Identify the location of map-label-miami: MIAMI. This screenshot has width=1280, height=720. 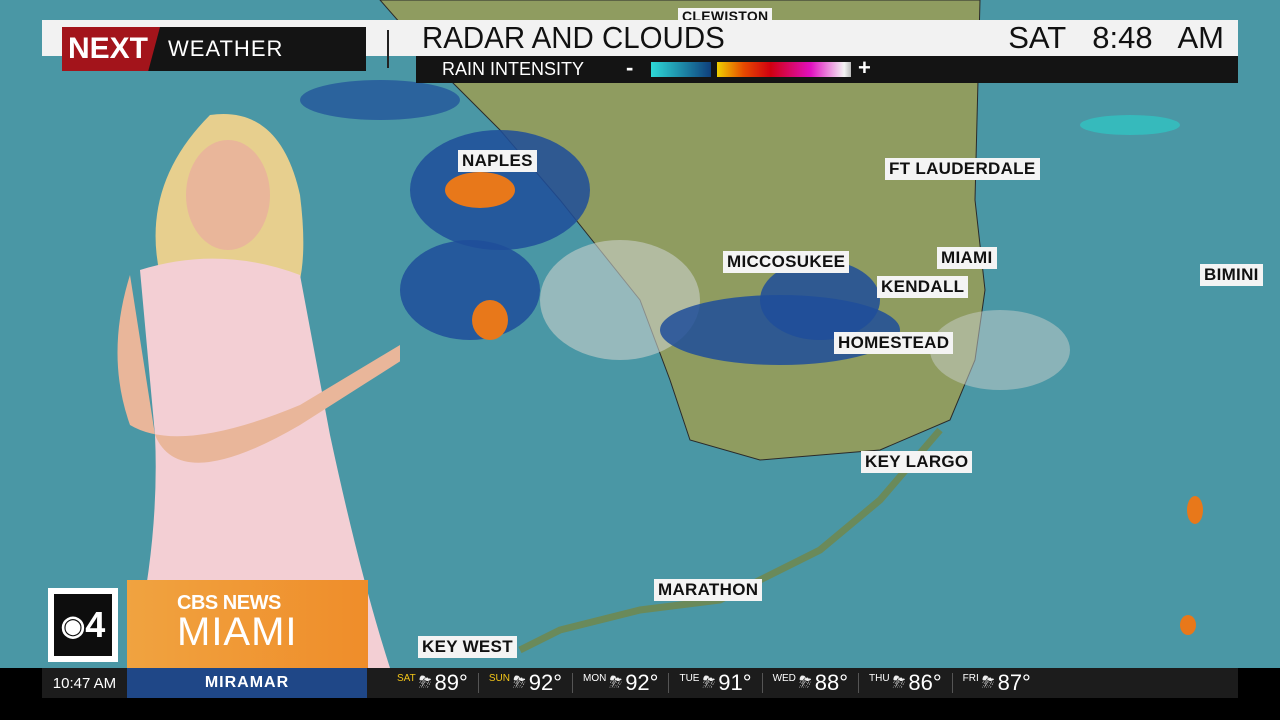
(967, 258).